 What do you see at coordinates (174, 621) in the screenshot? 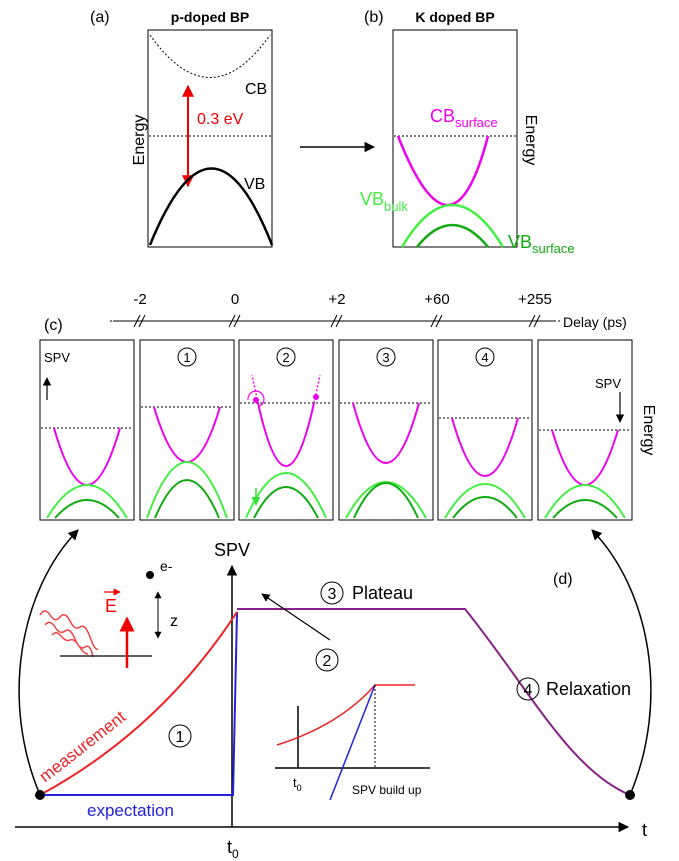
I see `z-label: z` at bounding box center [174, 621].